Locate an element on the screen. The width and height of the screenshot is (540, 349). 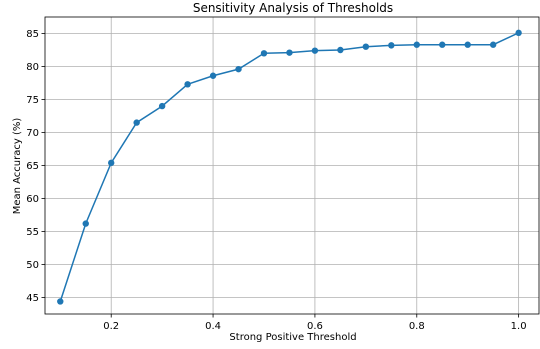
y-tick-label: 80 is located at coordinates (32, 67).